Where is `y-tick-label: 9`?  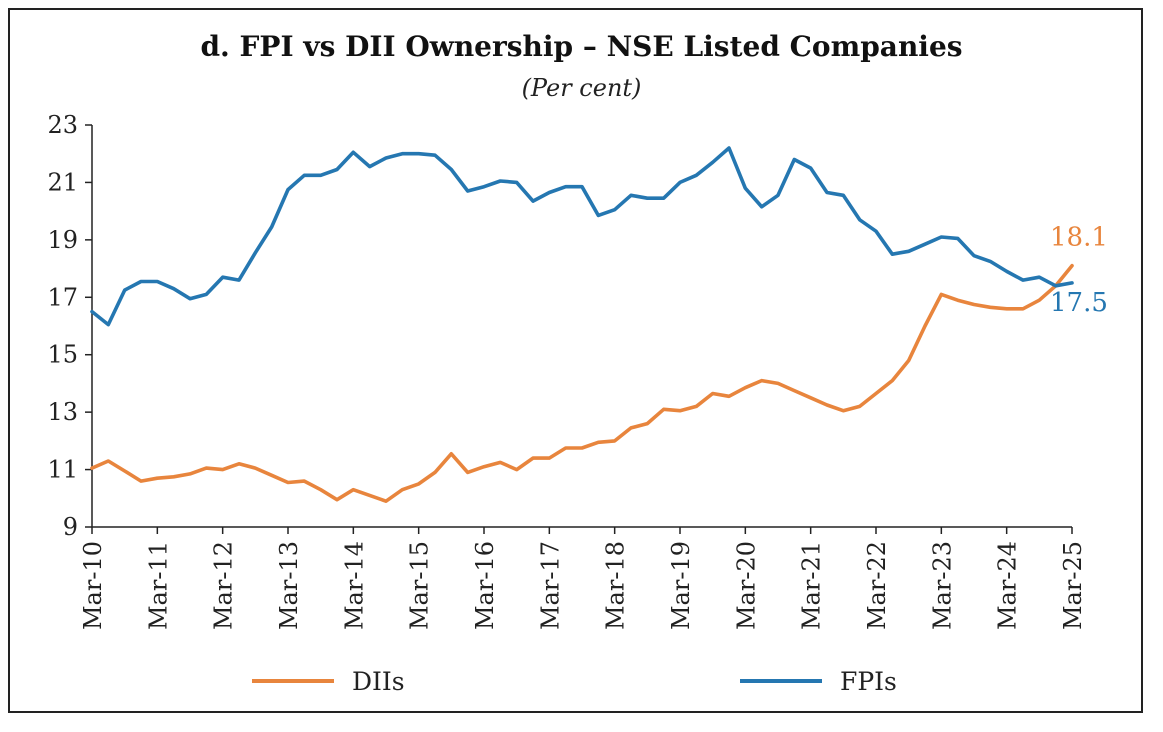
y-tick-label: 9 is located at coordinates (70, 527).